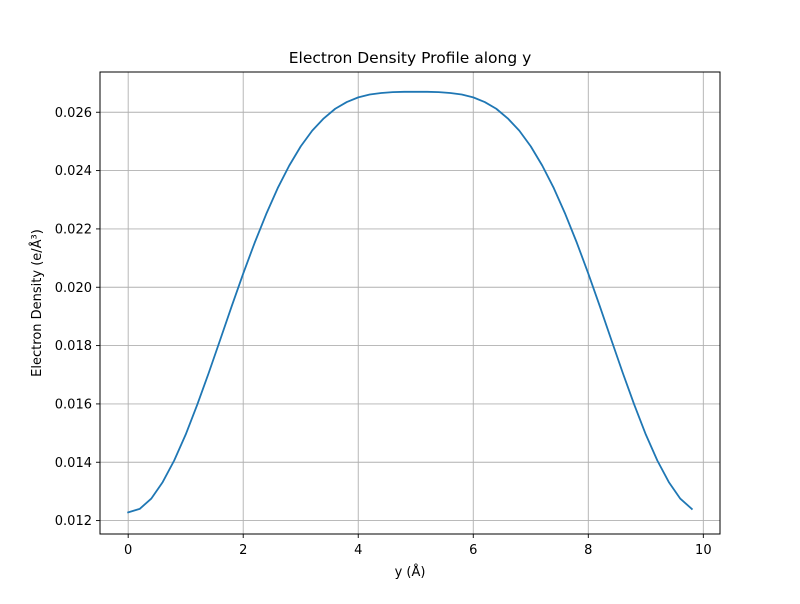  I want to click on x-tick-label: 2, so click(243, 550).